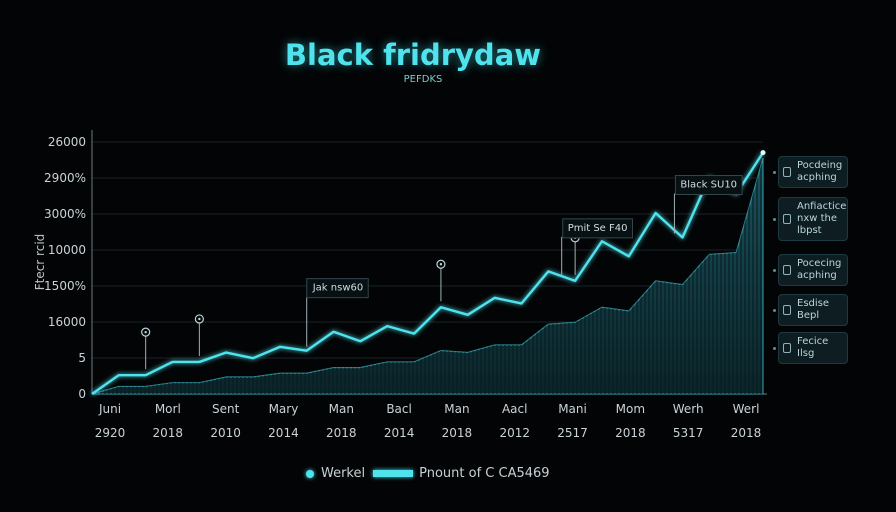 The height and width of the screenshot is (512, 896). I want to click on side-note-5: Fecice Ilsg, so click(810, 348).